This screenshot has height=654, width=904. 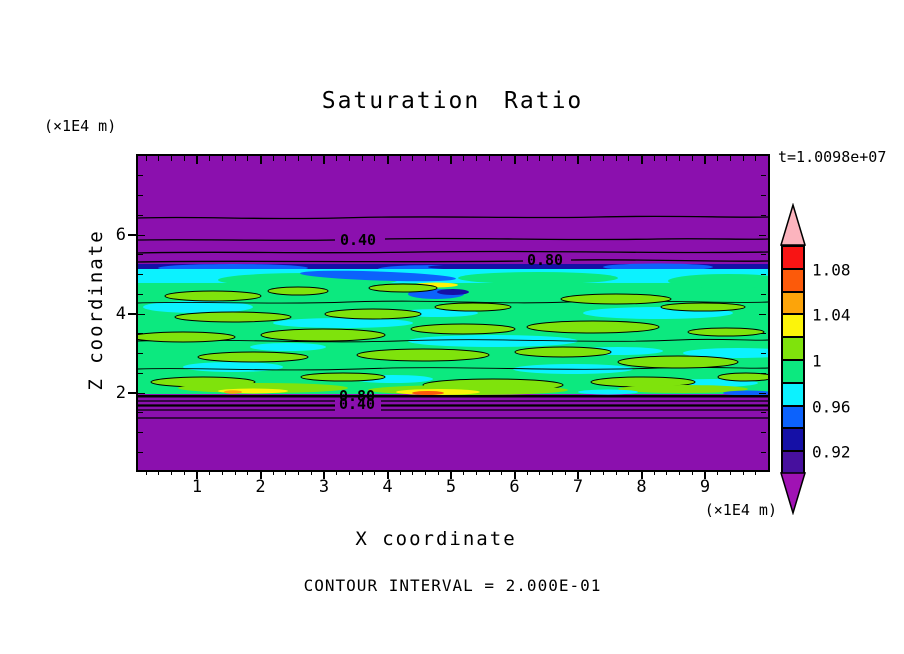 I want to click on y-major-tick-inner, so click(x=141, y=314).